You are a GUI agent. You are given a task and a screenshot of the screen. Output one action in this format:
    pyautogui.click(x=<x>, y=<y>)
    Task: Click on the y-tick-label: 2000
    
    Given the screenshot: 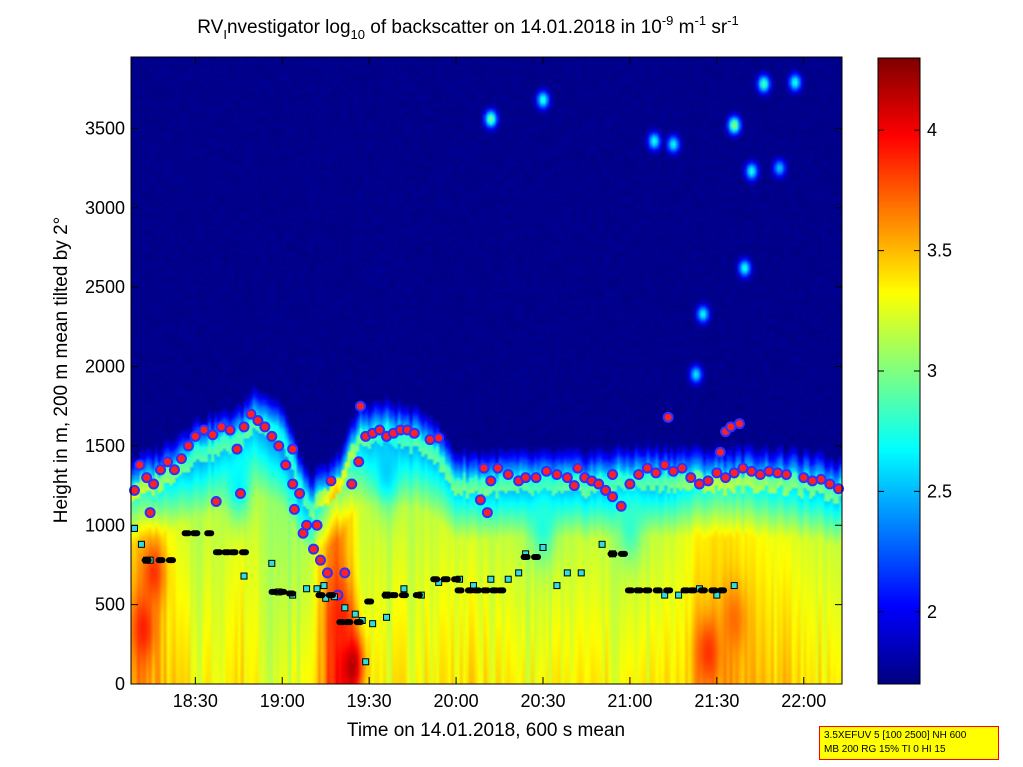 What is the action you would take?
    pyautogui.click(x=105, y=367)
    